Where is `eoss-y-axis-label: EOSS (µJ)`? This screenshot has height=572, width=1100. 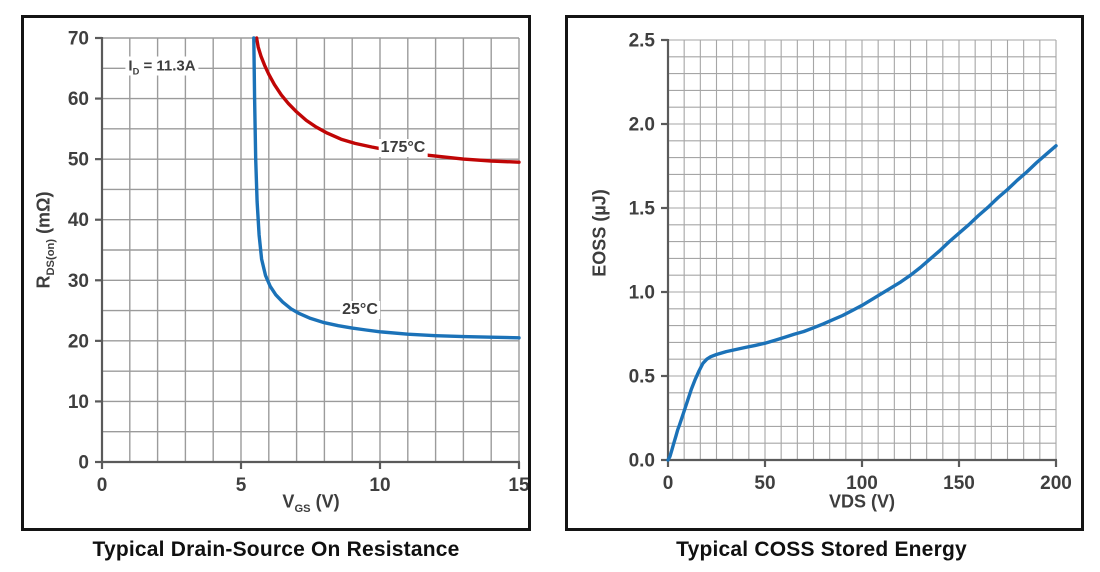
eoss-y-axis-label: EOSS (µJ) is located at coordinates (599, 233).